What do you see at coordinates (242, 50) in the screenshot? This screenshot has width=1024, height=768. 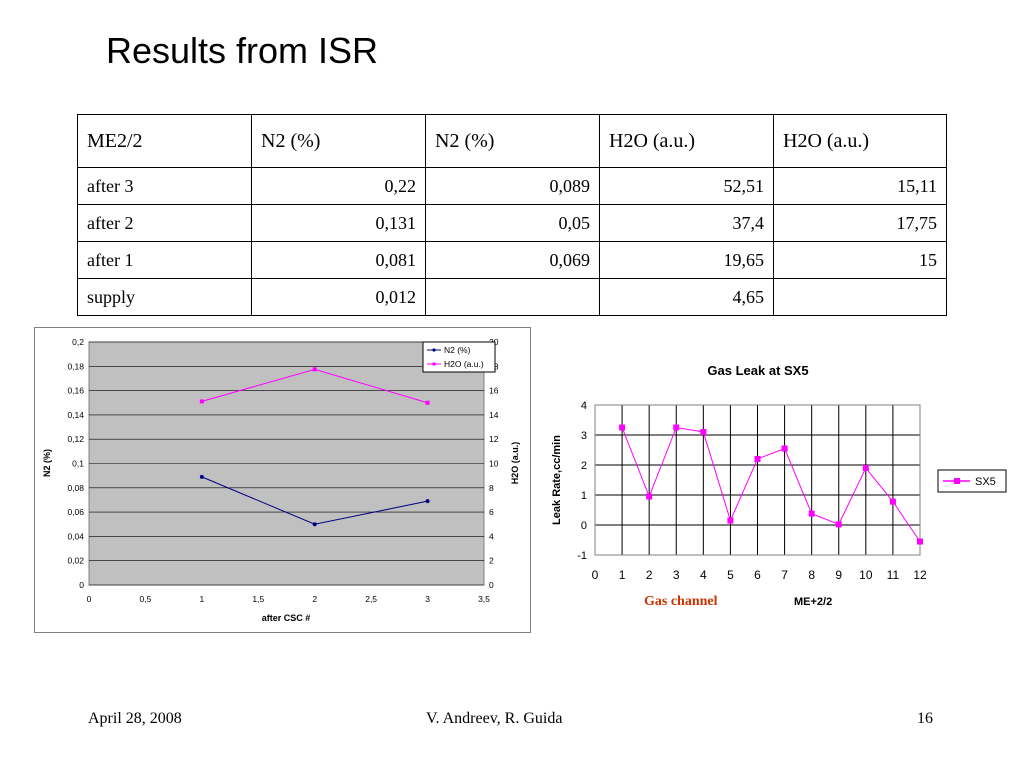 I see `slide-title: Results from ISR` at bounding box center [242, 50].